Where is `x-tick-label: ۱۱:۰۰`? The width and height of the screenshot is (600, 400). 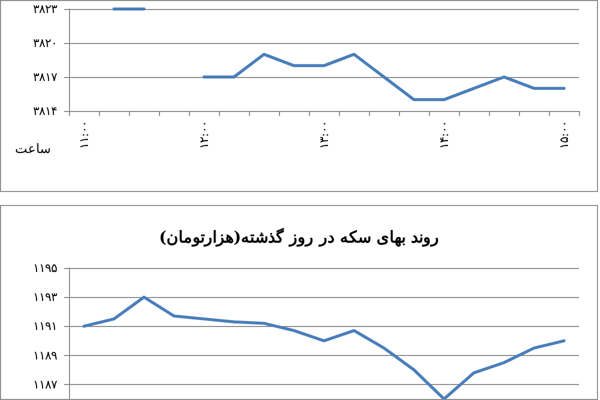
x-tick-label: ۱۱:۰۰ is located at coordinates (84, 135).